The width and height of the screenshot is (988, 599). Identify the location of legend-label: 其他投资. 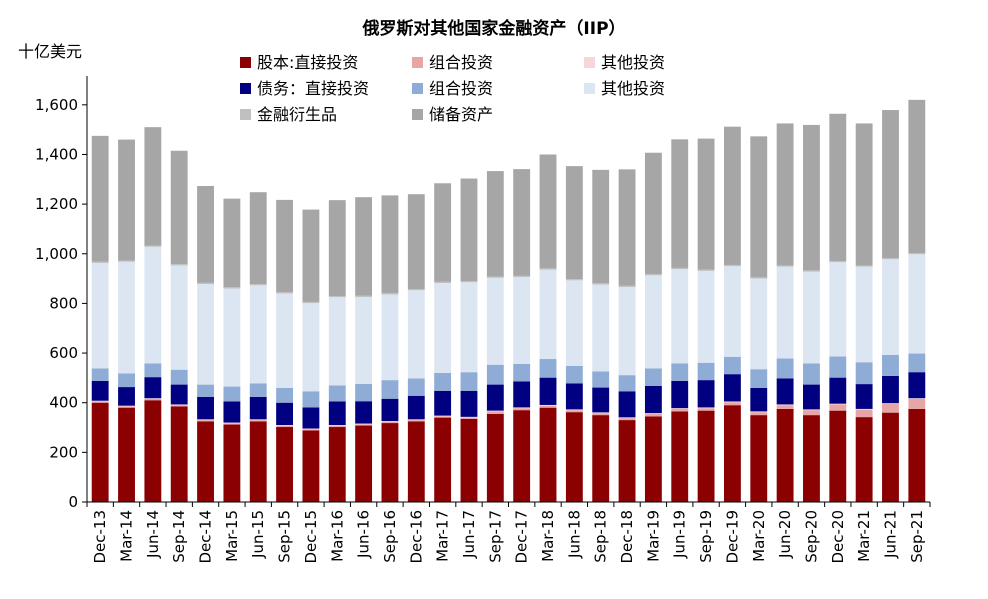
(633, 62).